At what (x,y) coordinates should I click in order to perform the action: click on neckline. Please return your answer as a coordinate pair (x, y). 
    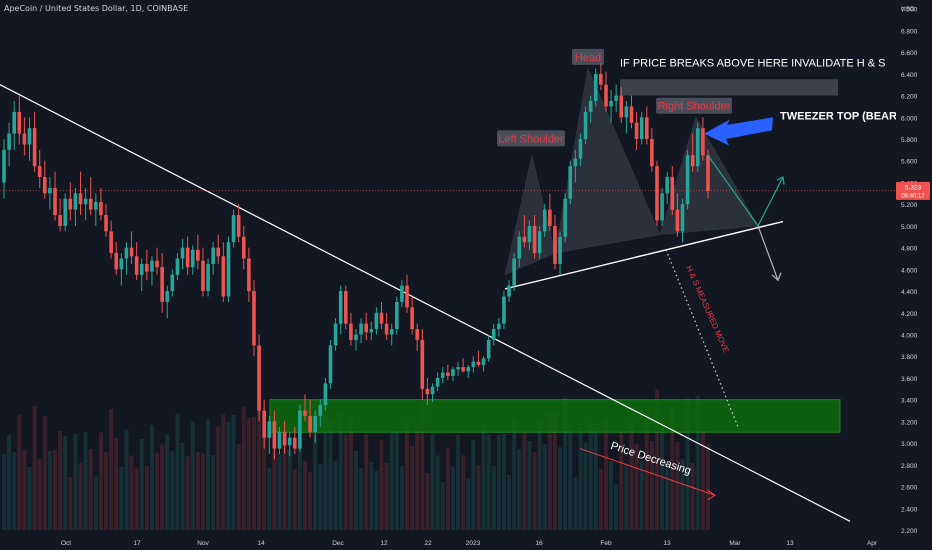
    Looking at the image, I should click on (644, 255).